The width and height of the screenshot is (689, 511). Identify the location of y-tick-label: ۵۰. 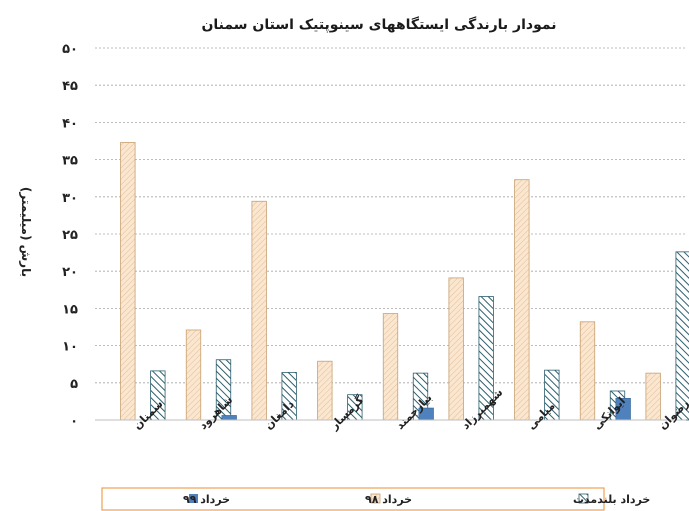
(70, 49).